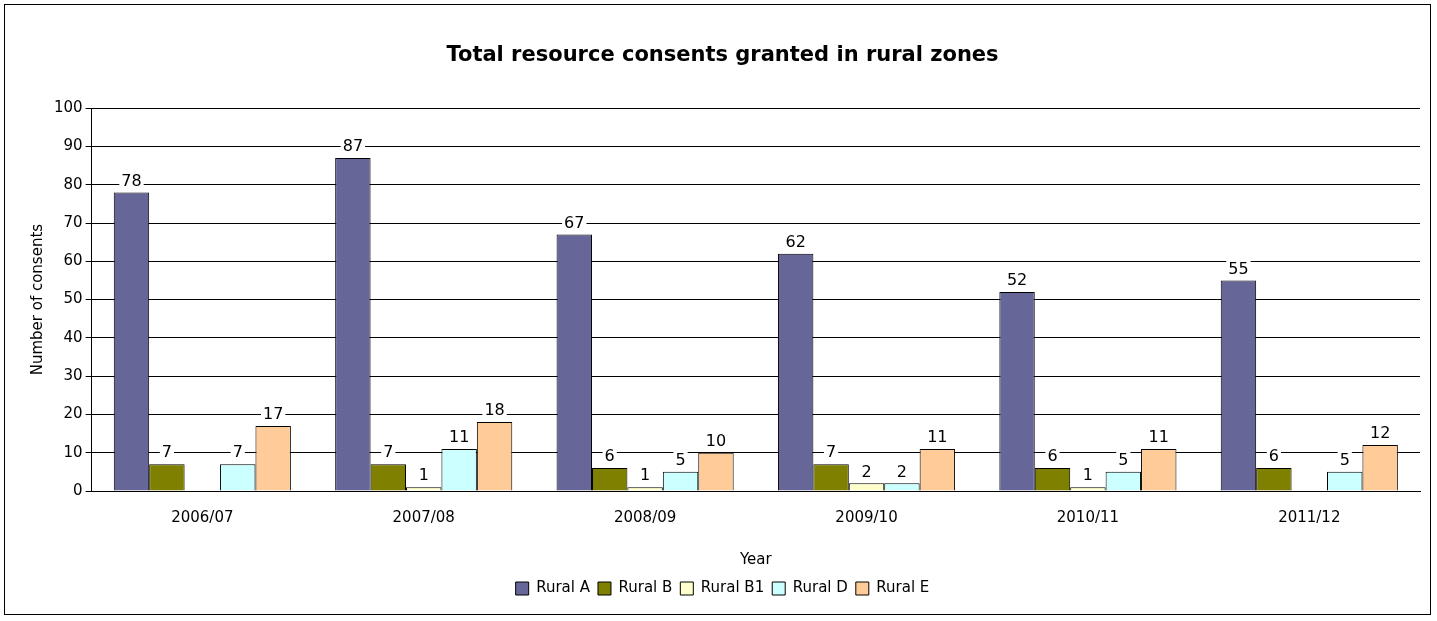  What do you see at coordinates (820, 587) in the screenshot?
I see `legend-label: Rural D` at bounding box center [820, 587].